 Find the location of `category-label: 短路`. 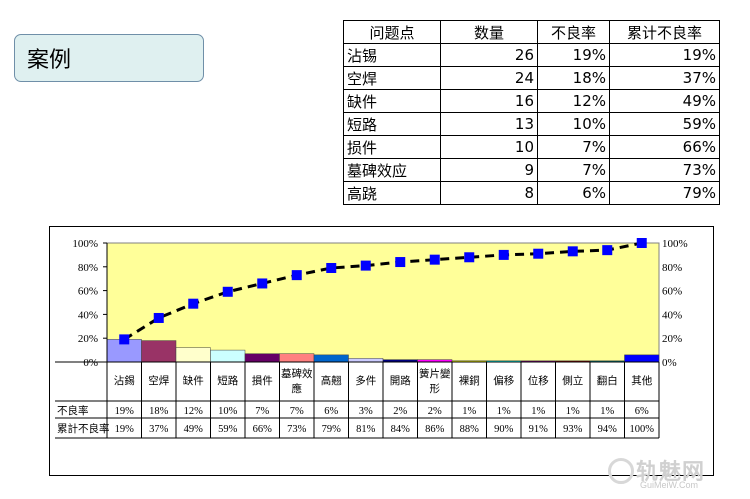

category-label: 短路 is located at coordinates (227, 380).